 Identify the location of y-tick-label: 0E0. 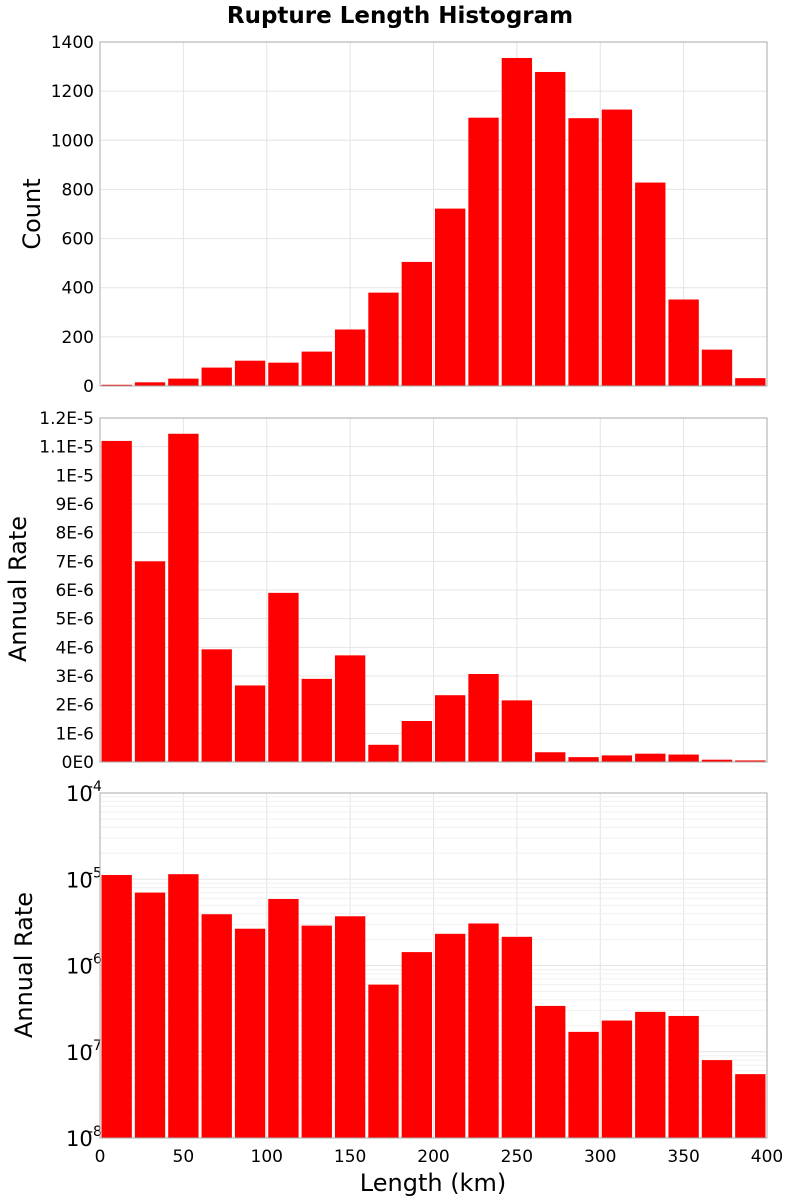
(78, 763).